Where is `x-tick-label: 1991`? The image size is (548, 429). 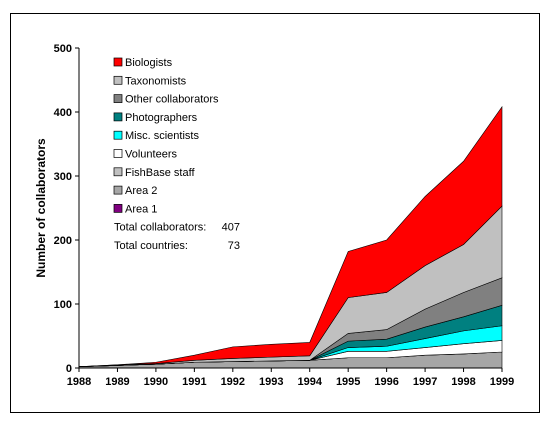
x-tick-label: 1991 is located at coordinates (194, 382).